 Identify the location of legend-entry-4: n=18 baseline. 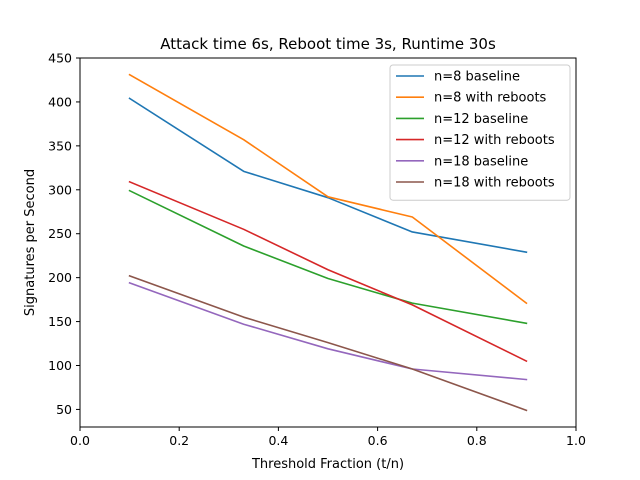
(481, 161).